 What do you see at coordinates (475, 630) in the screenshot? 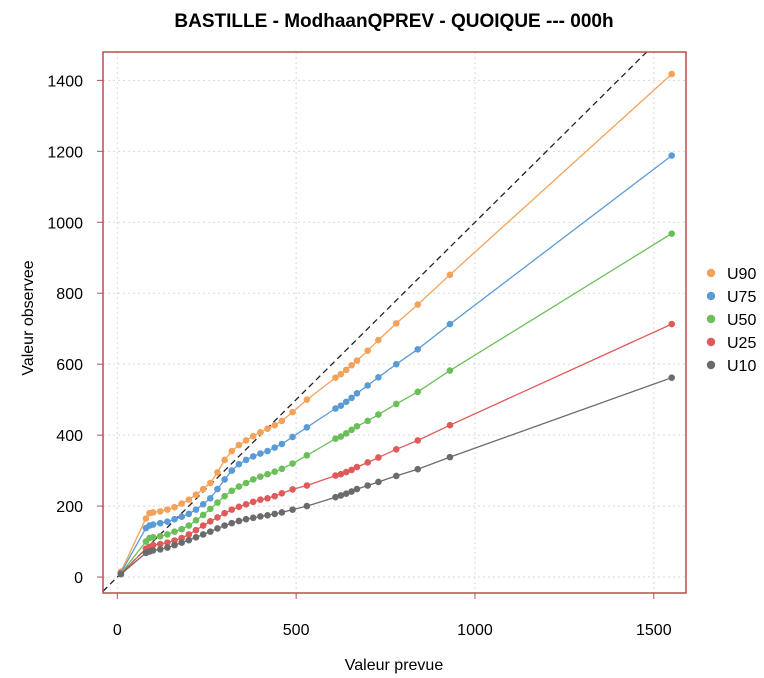
I see `x-tick-label: 1000` at bounding box center [475, 630].